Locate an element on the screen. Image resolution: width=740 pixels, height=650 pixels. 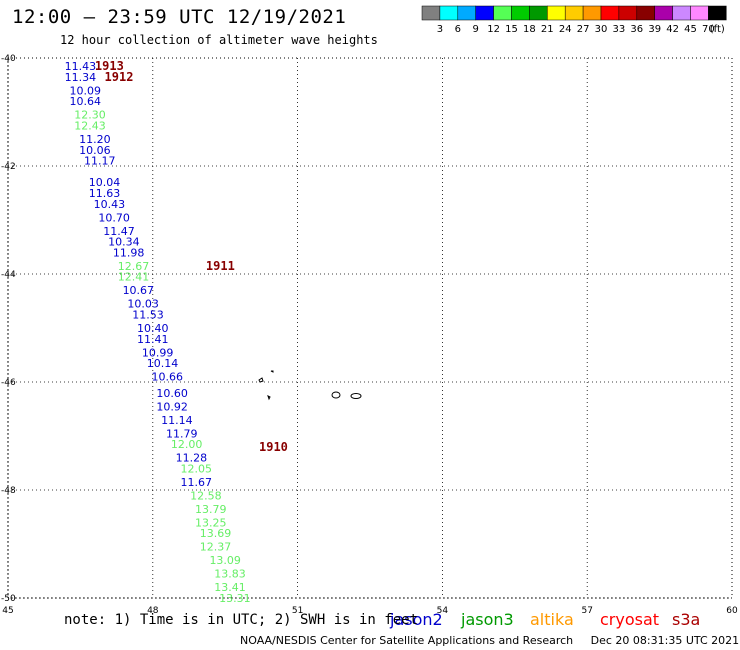
swh-data-label: 13.09 is located at coordinates (225, 560).